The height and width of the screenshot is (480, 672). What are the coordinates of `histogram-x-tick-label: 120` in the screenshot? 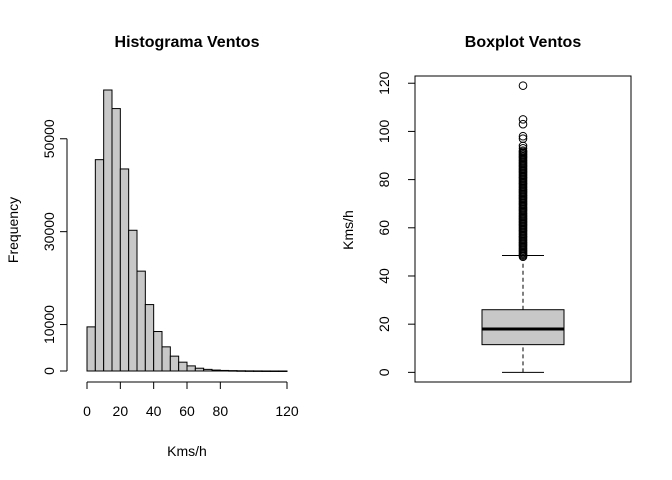 It's located at (287, 411).